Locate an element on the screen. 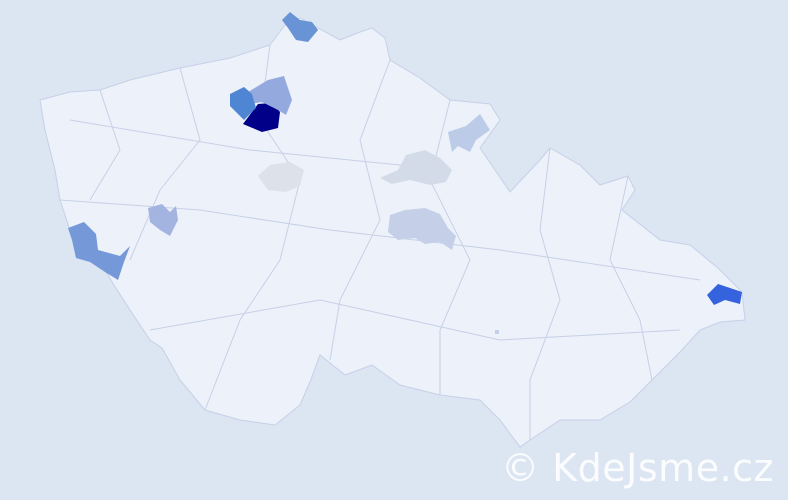 The width and height of the screenshot is (788, 500). region-medium-low-north is located at coordinates (270, 95).